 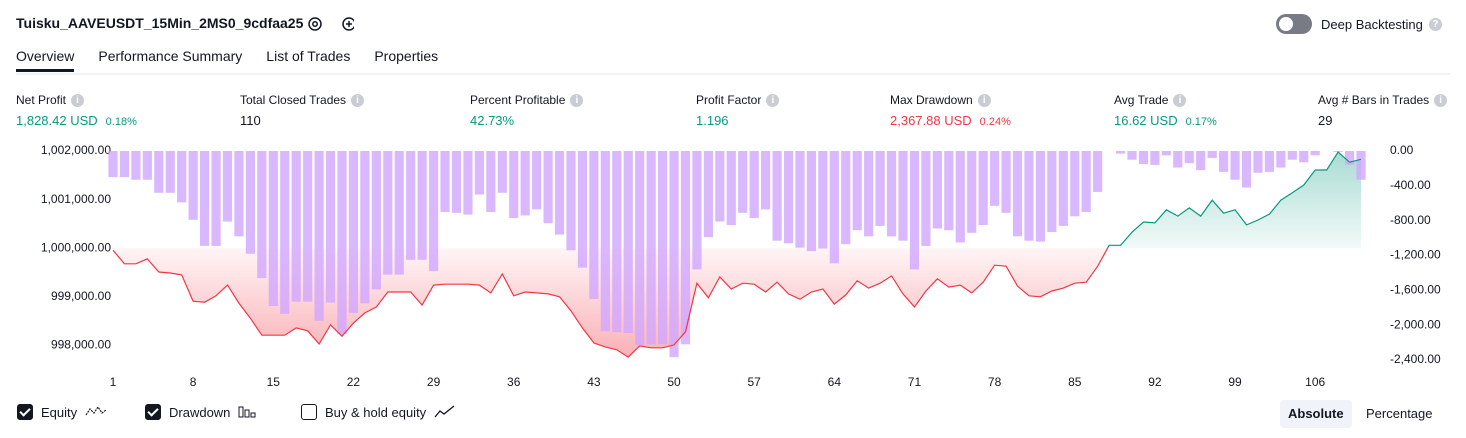 What do you see at coordinates (729, 100) in the screenshot?
I see `stat-label: Profit Factor` at bounding box center [729, 100].